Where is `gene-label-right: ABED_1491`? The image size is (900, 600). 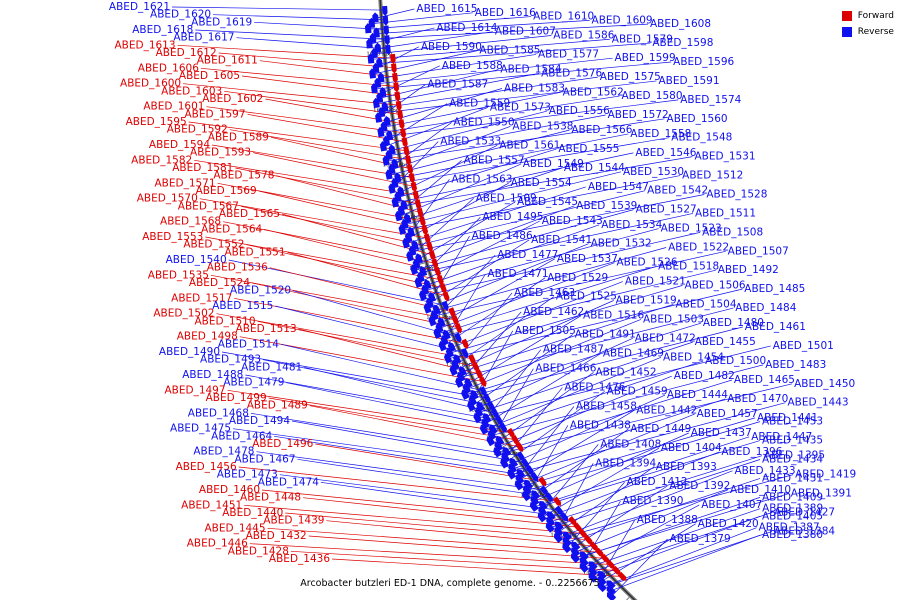 gene-label-right: ABED_1491 is located at coordinates (605, 335).